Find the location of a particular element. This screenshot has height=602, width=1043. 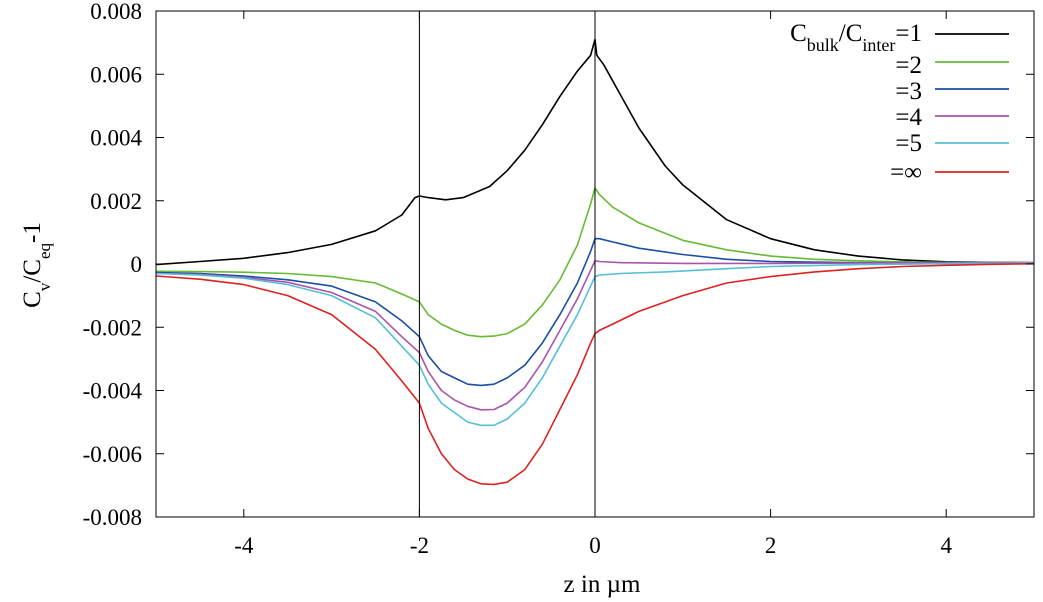

legend-label-6: =∞ is located at coordinates (906, 172).